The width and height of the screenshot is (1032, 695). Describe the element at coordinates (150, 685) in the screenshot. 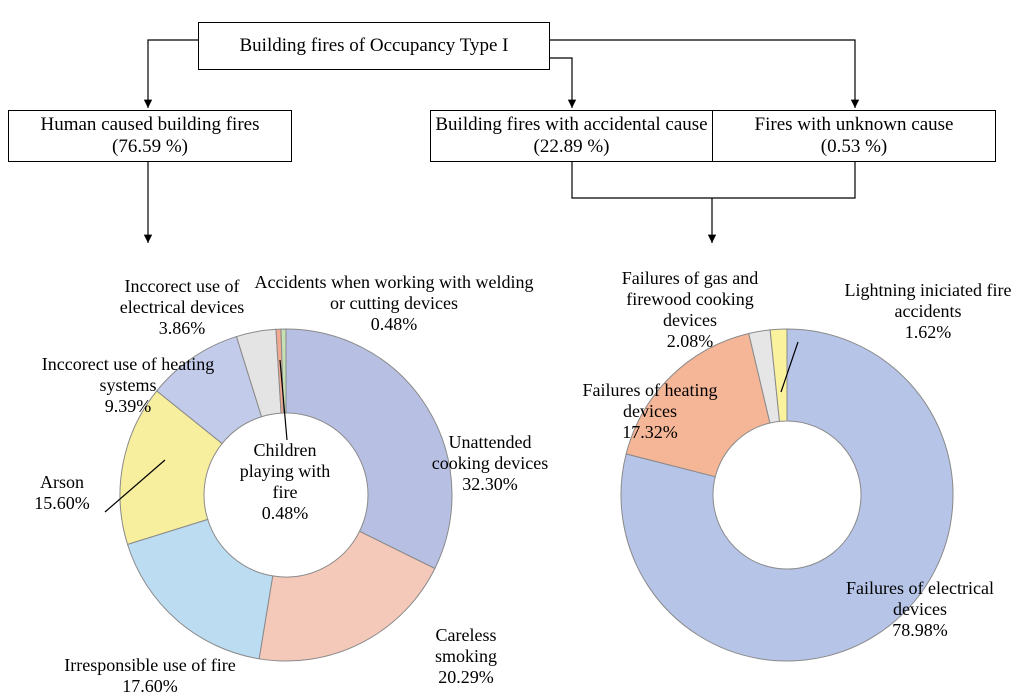

I see `value-label: 17.60%` at that location.